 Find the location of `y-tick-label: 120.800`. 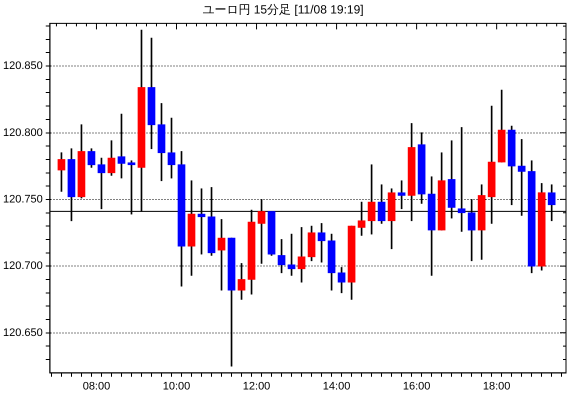

y-tick-label: 120.800 is located at coordinates (22, 132).